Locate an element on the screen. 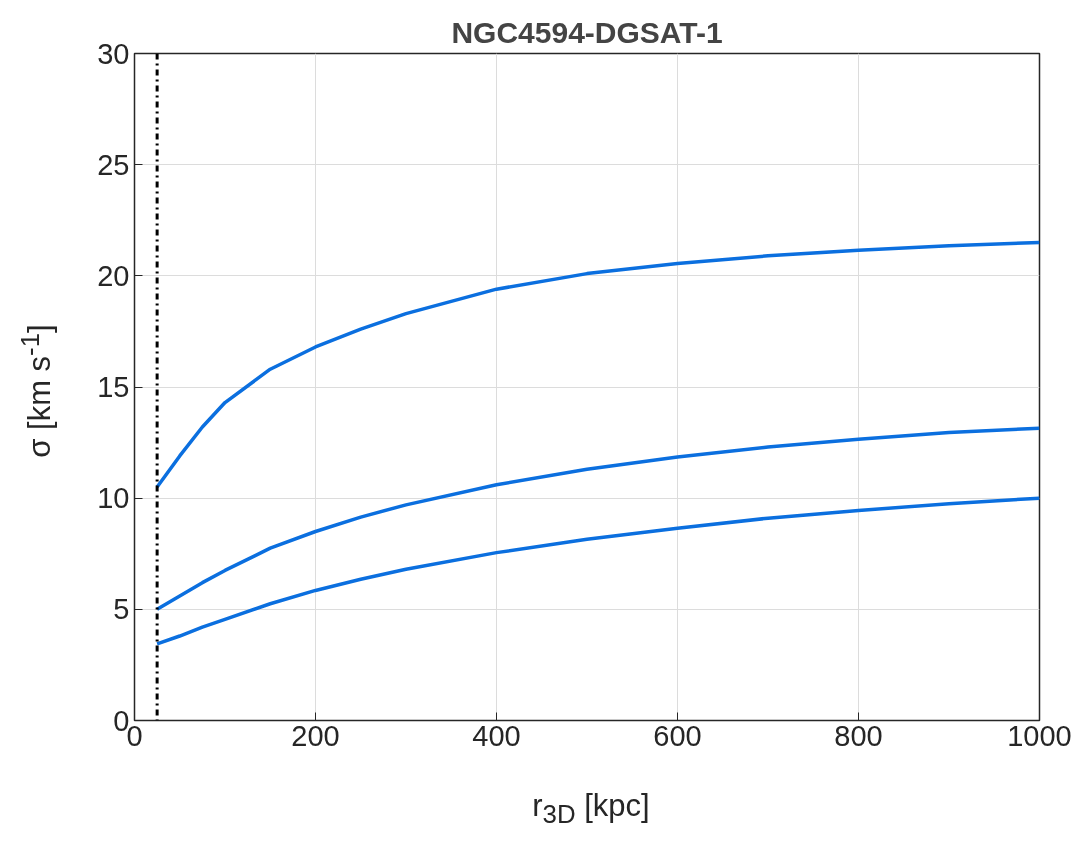  y-tick-label: 10 is located at coordinates (113, 498).